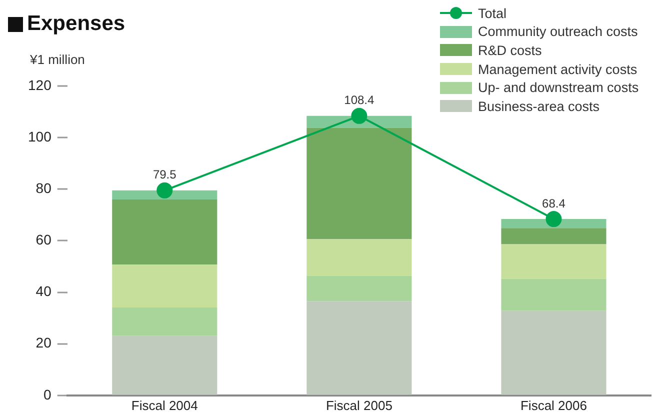  I want to click on legend-label: R&D costs, so click(510, 50).